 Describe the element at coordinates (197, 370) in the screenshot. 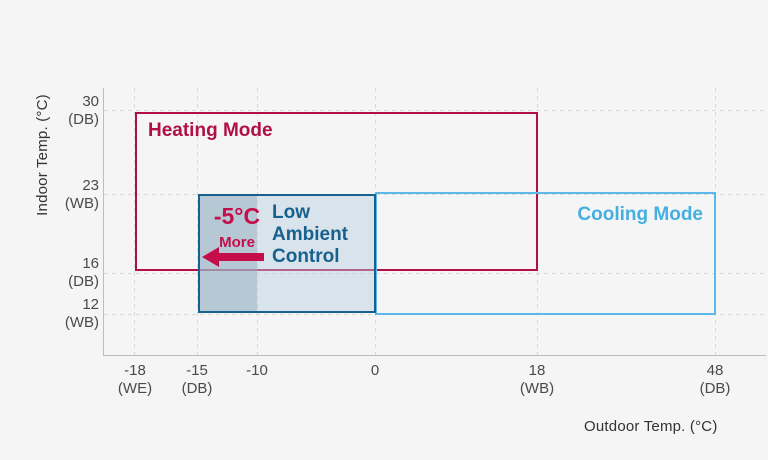

I see `x-tick-value: -15` at that location.